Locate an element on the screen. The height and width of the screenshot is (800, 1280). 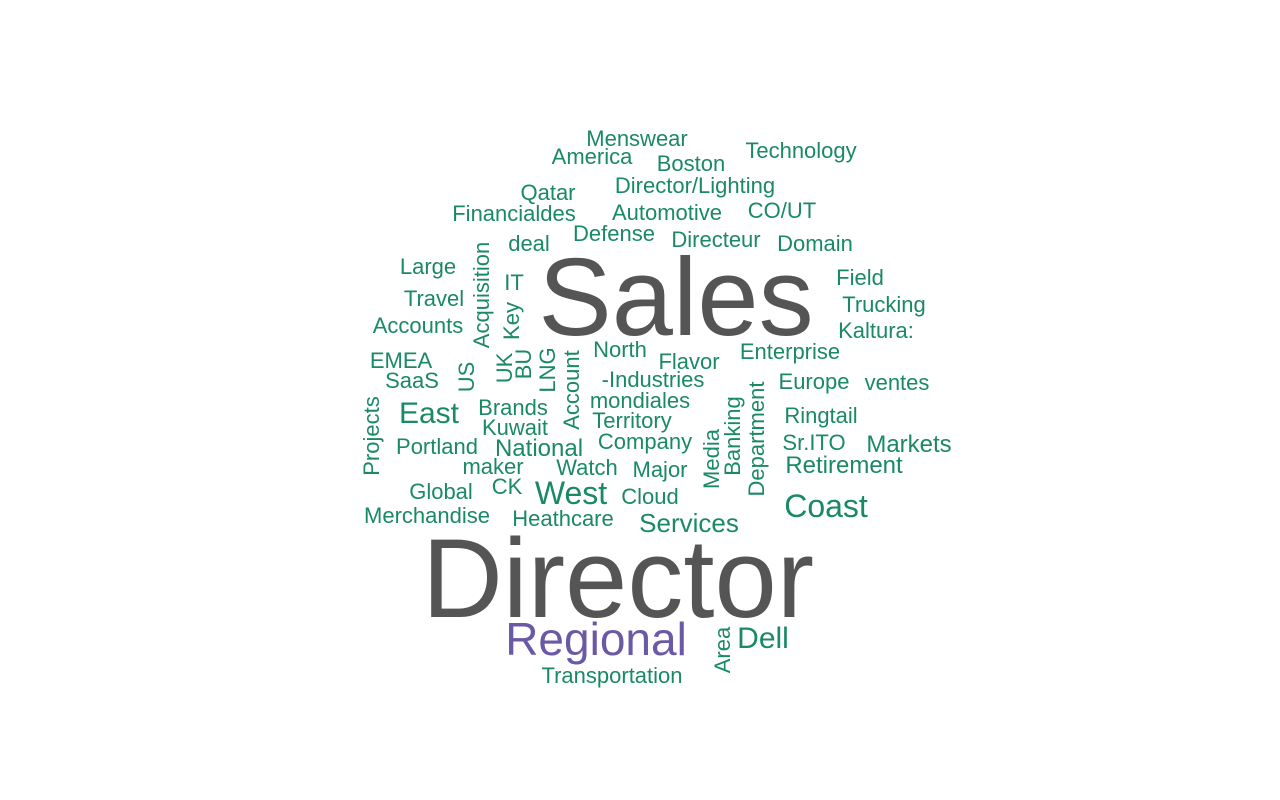
word-company: Company is located at coordinates (645, 442).